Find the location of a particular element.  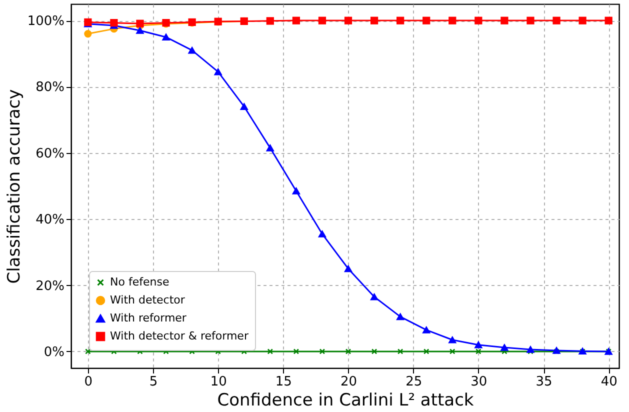

x-tick-label: 10 is located at coordinates (218, 382).